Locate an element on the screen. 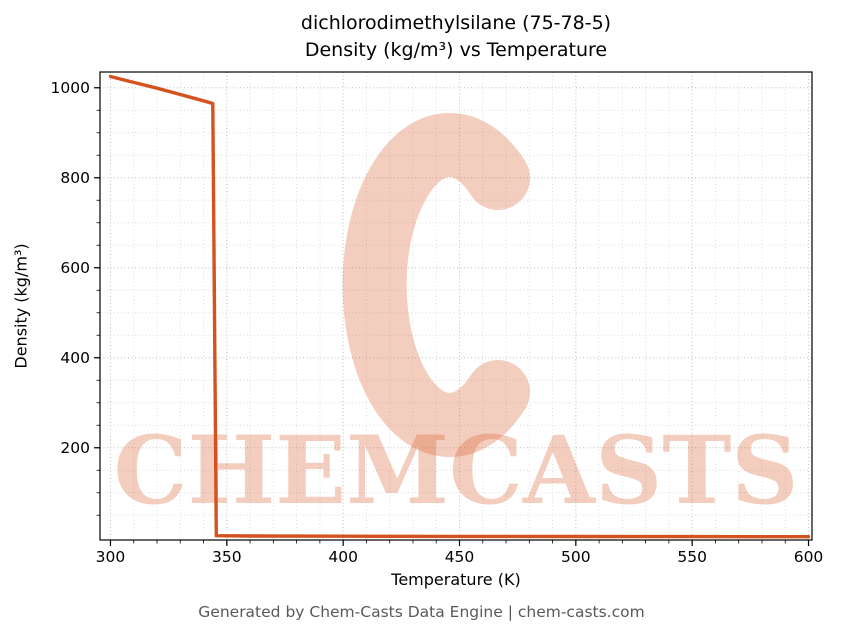 This screenshot has width=843, height=644. x-axis-label: Temperature (K) is located at coordinates (456, 579).